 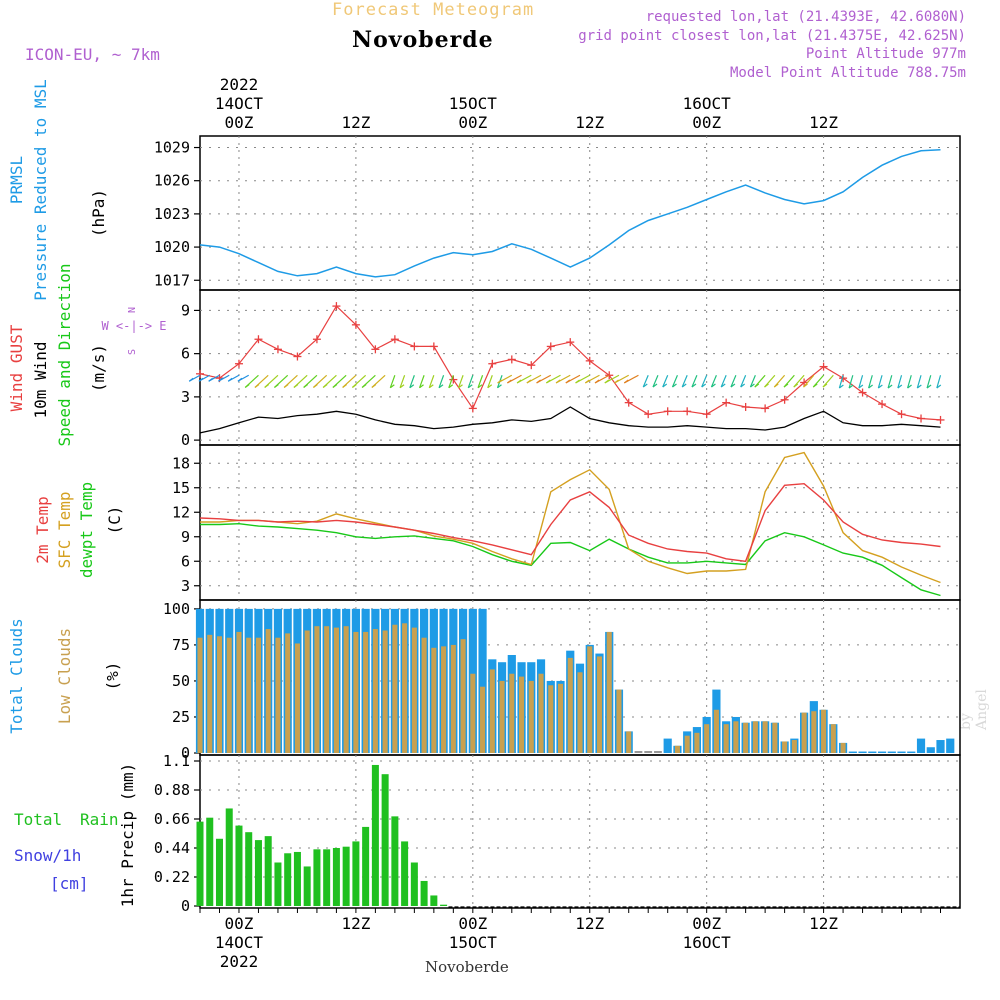 What do you see at coordinates (114, 520) in the screenshot?
I see `temp-unit: (C)` at bounding box center [114, 520].